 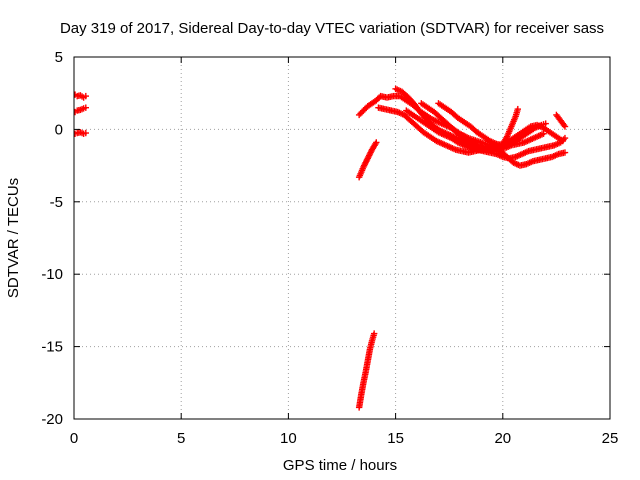 What do you see at coordinates (13, 238) in the screenshot?
I see `y-axis-label: SDTVAR / TECUs` at bounding box center [13, 238].